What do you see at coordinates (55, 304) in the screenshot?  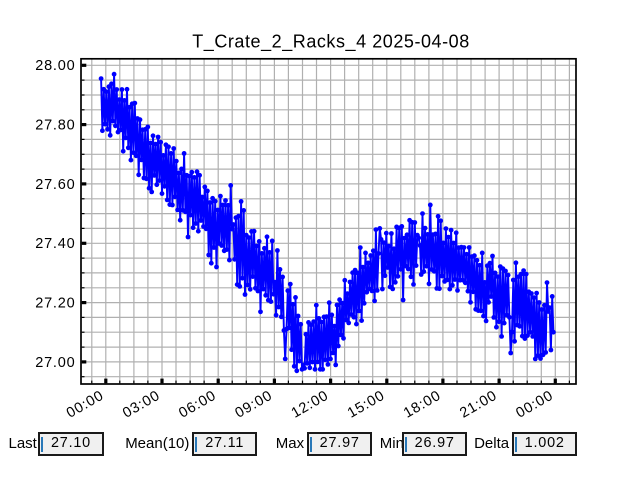 I see `svg-text: 27.20` at bounding box center [55, 304].